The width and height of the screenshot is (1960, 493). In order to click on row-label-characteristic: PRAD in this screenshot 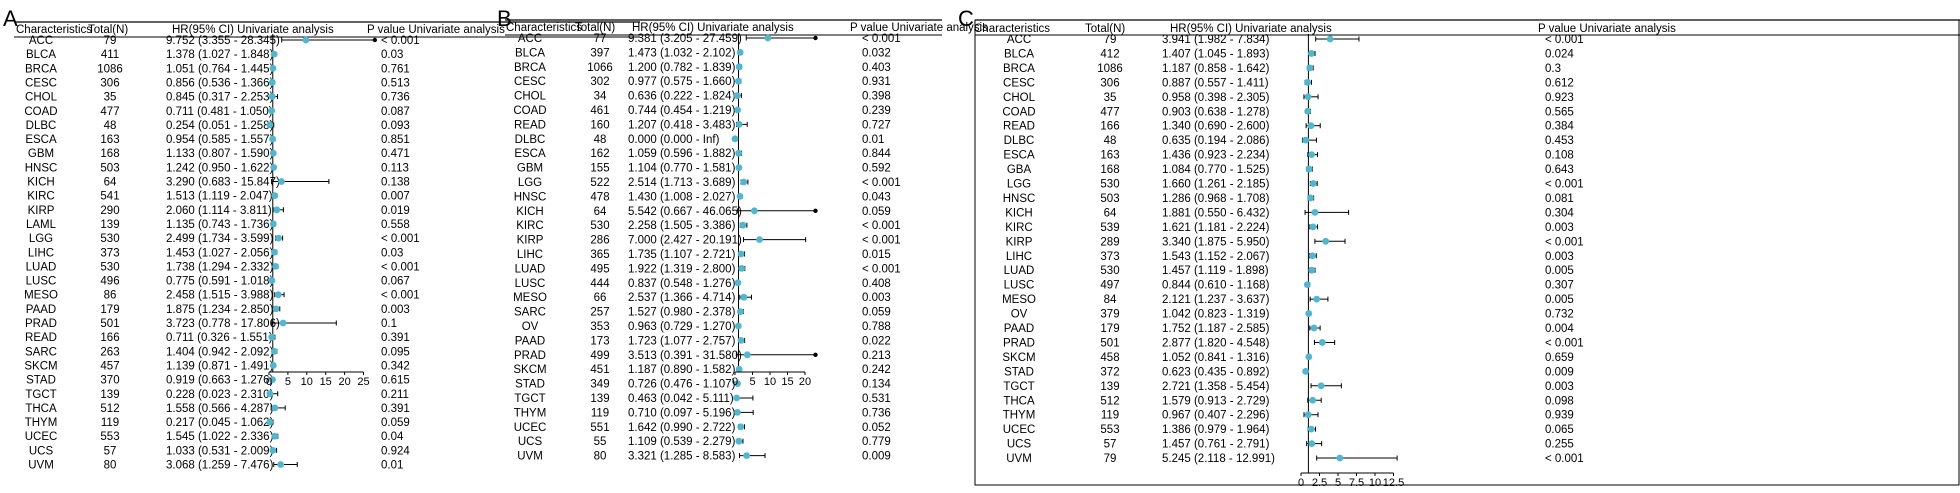, I will do `click(530, 356)`.